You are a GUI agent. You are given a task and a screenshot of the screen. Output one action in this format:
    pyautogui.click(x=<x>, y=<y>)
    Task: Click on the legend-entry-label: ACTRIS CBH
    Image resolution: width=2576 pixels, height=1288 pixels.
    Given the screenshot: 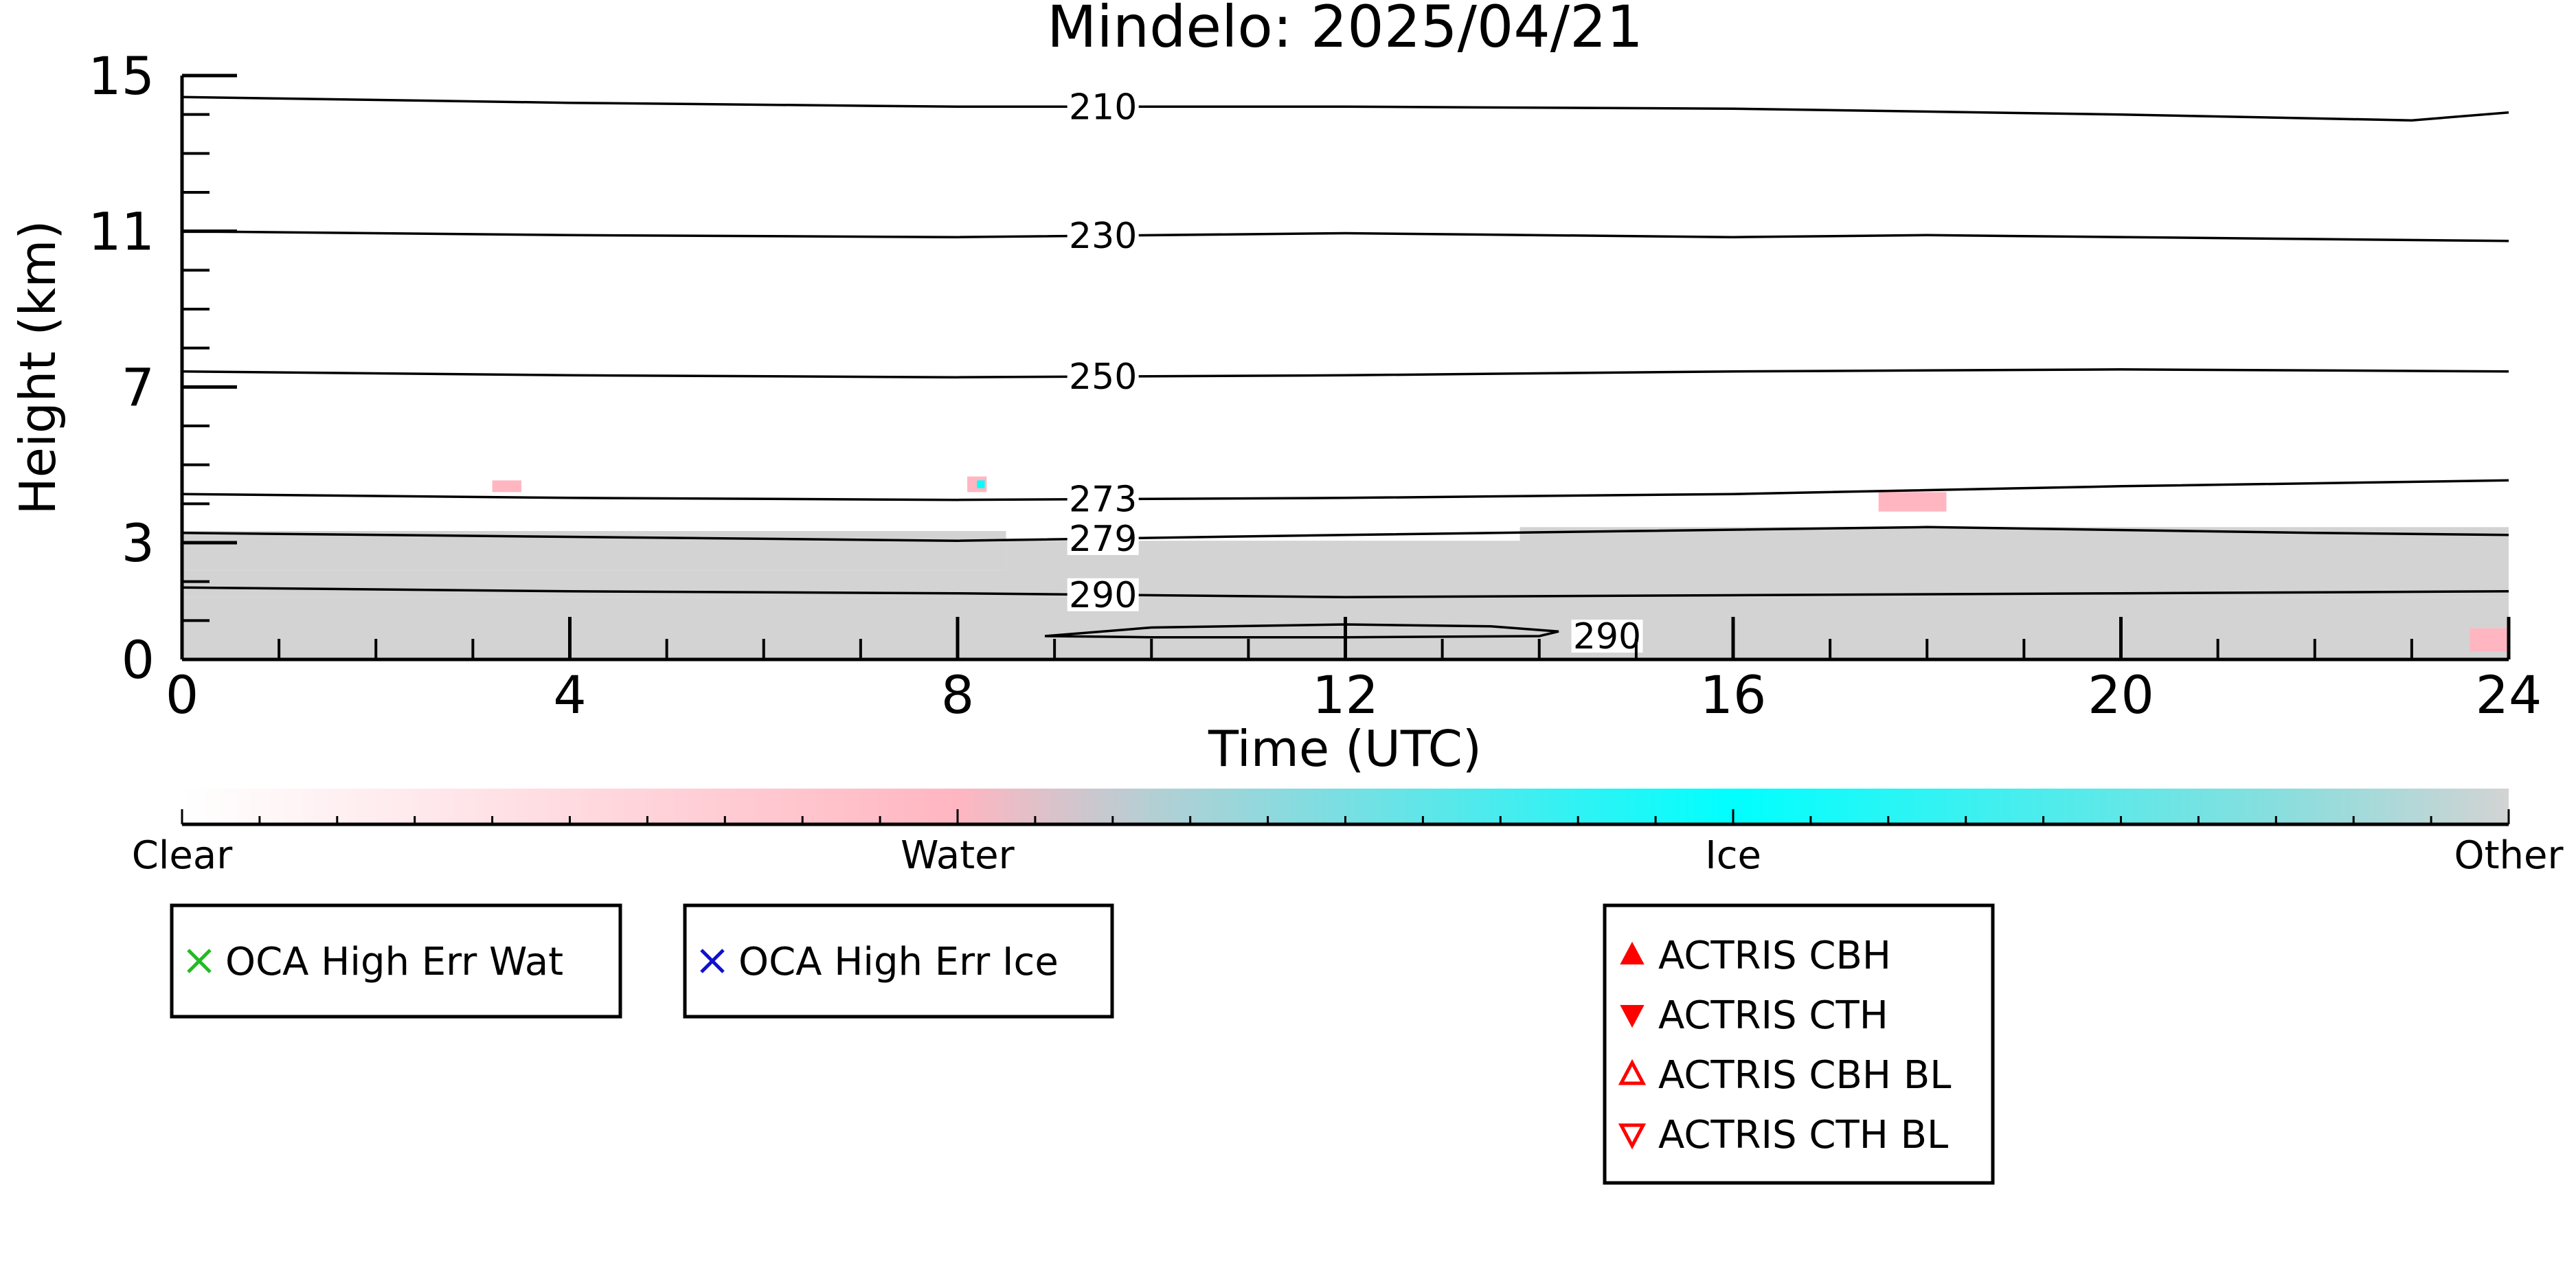 What is the action you would take?
    pyautogui.click(x=1774, y=956)
    